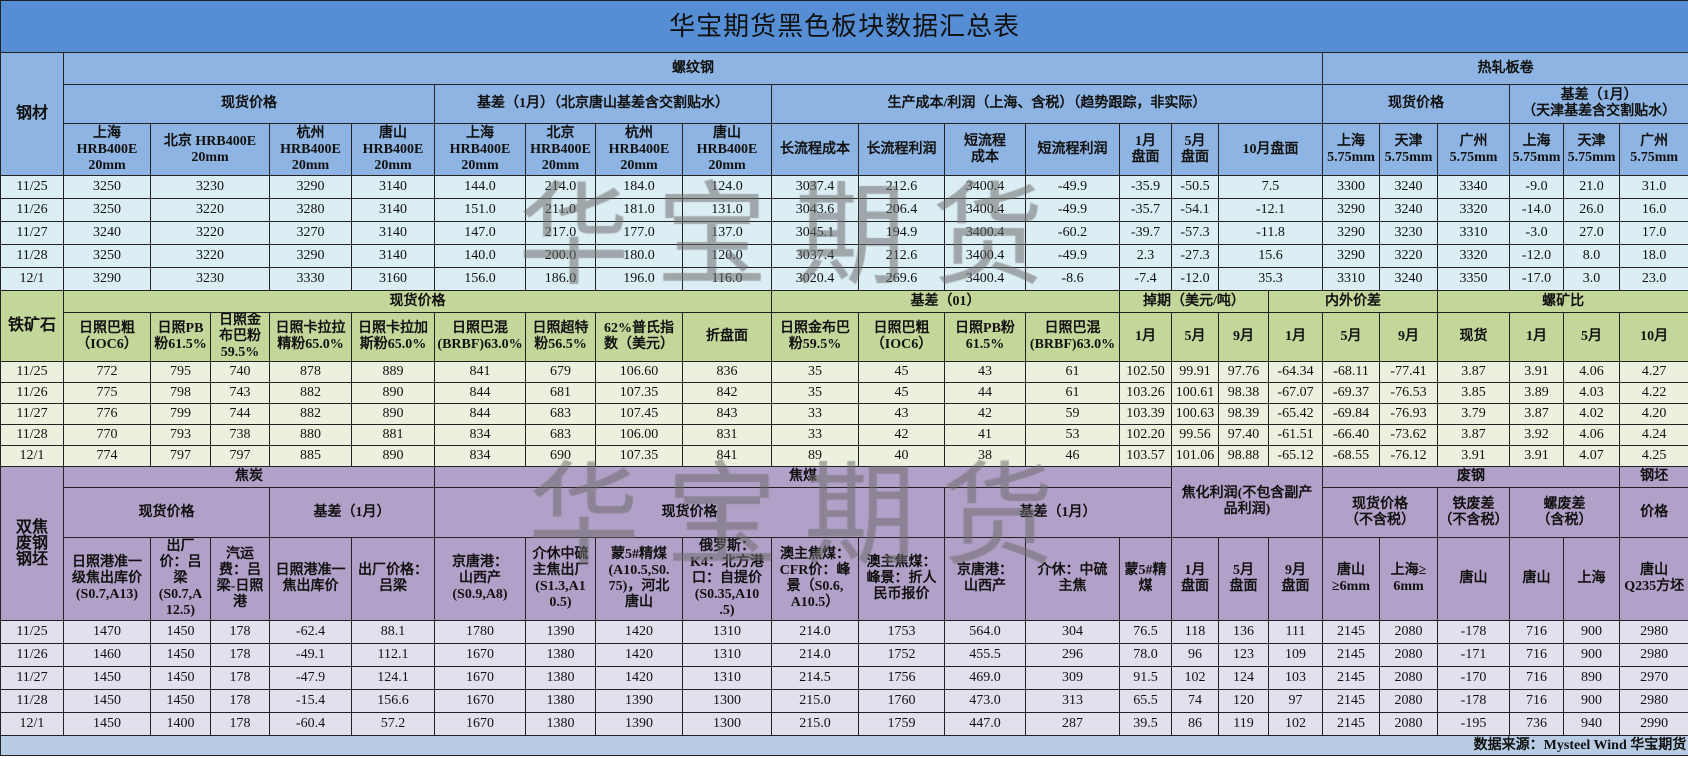 The image size is (1688, 759). Describe the element at coordinates (107, 233) in the screenshot. I see `table-cell: 3240` at that location.